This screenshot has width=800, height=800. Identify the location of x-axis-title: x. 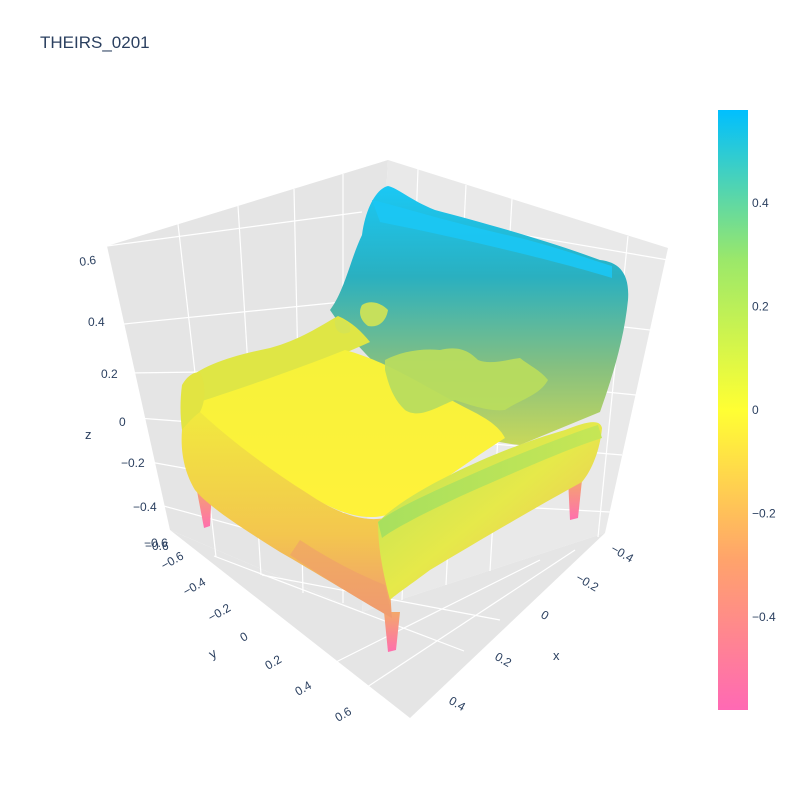
(556, 655).